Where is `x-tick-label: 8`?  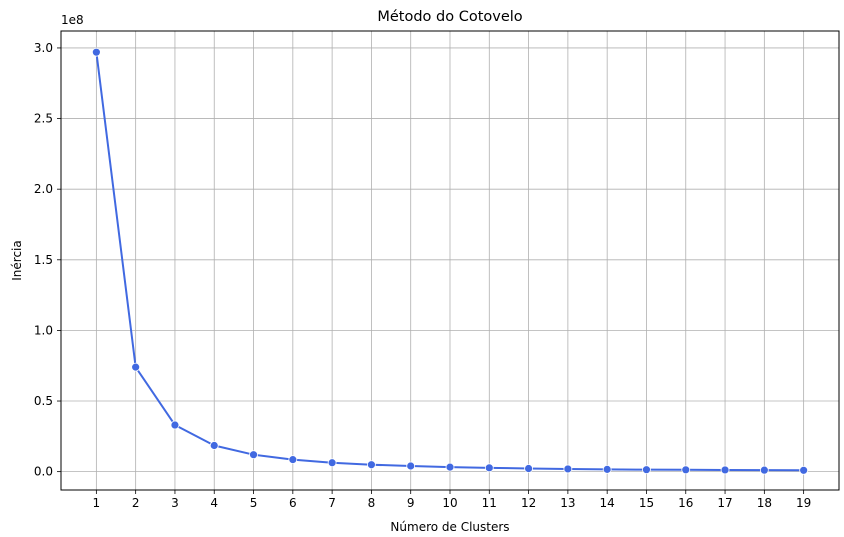 x-tick-label: 8 is located at coordinates (372, 503).